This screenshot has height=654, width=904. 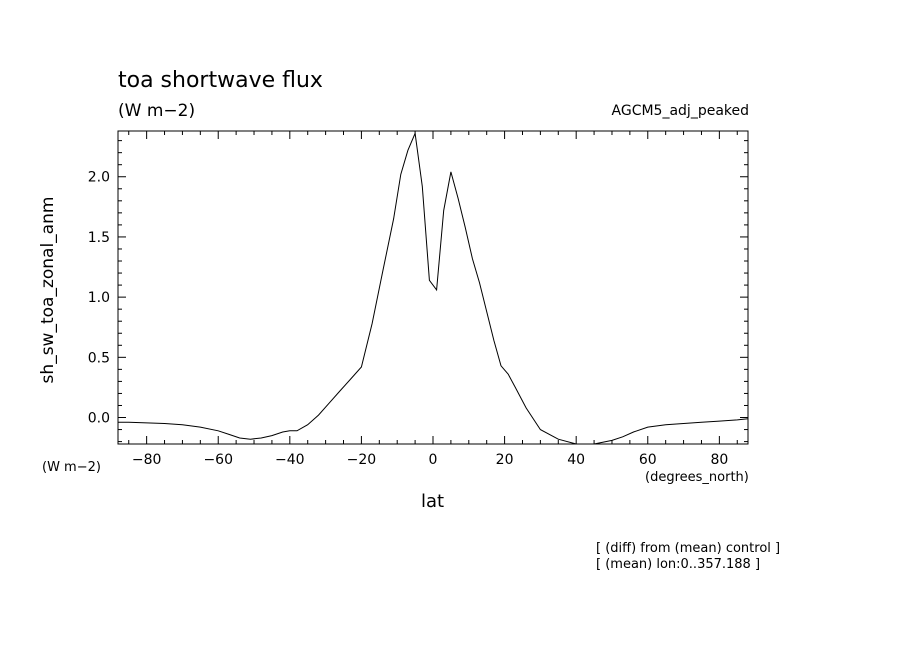 What do you see at coordinates (99, 298) in the screenshot?
I see `y-tick-label: 1.0` at bounding box center [99, 298].